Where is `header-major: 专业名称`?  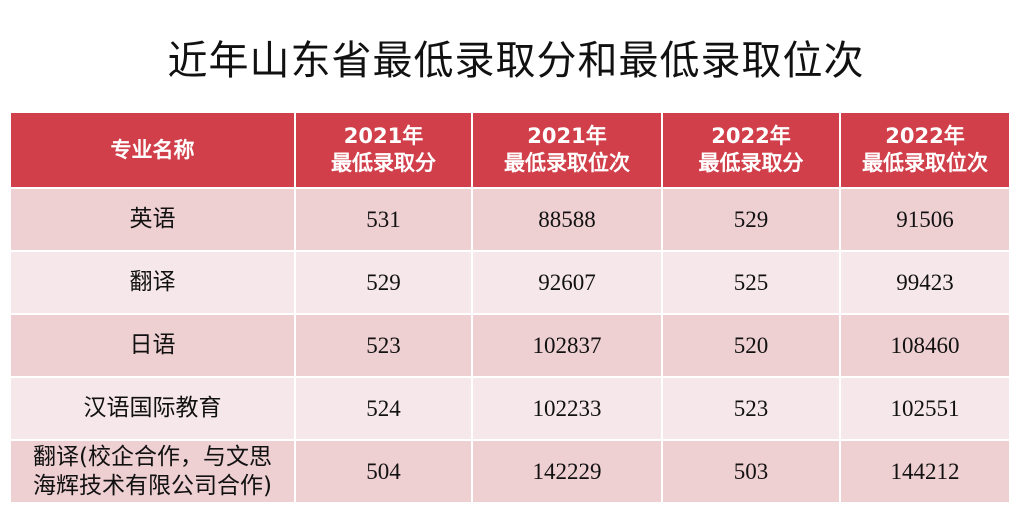 header-major: 专业名称 is located at coordinates (152, 150).